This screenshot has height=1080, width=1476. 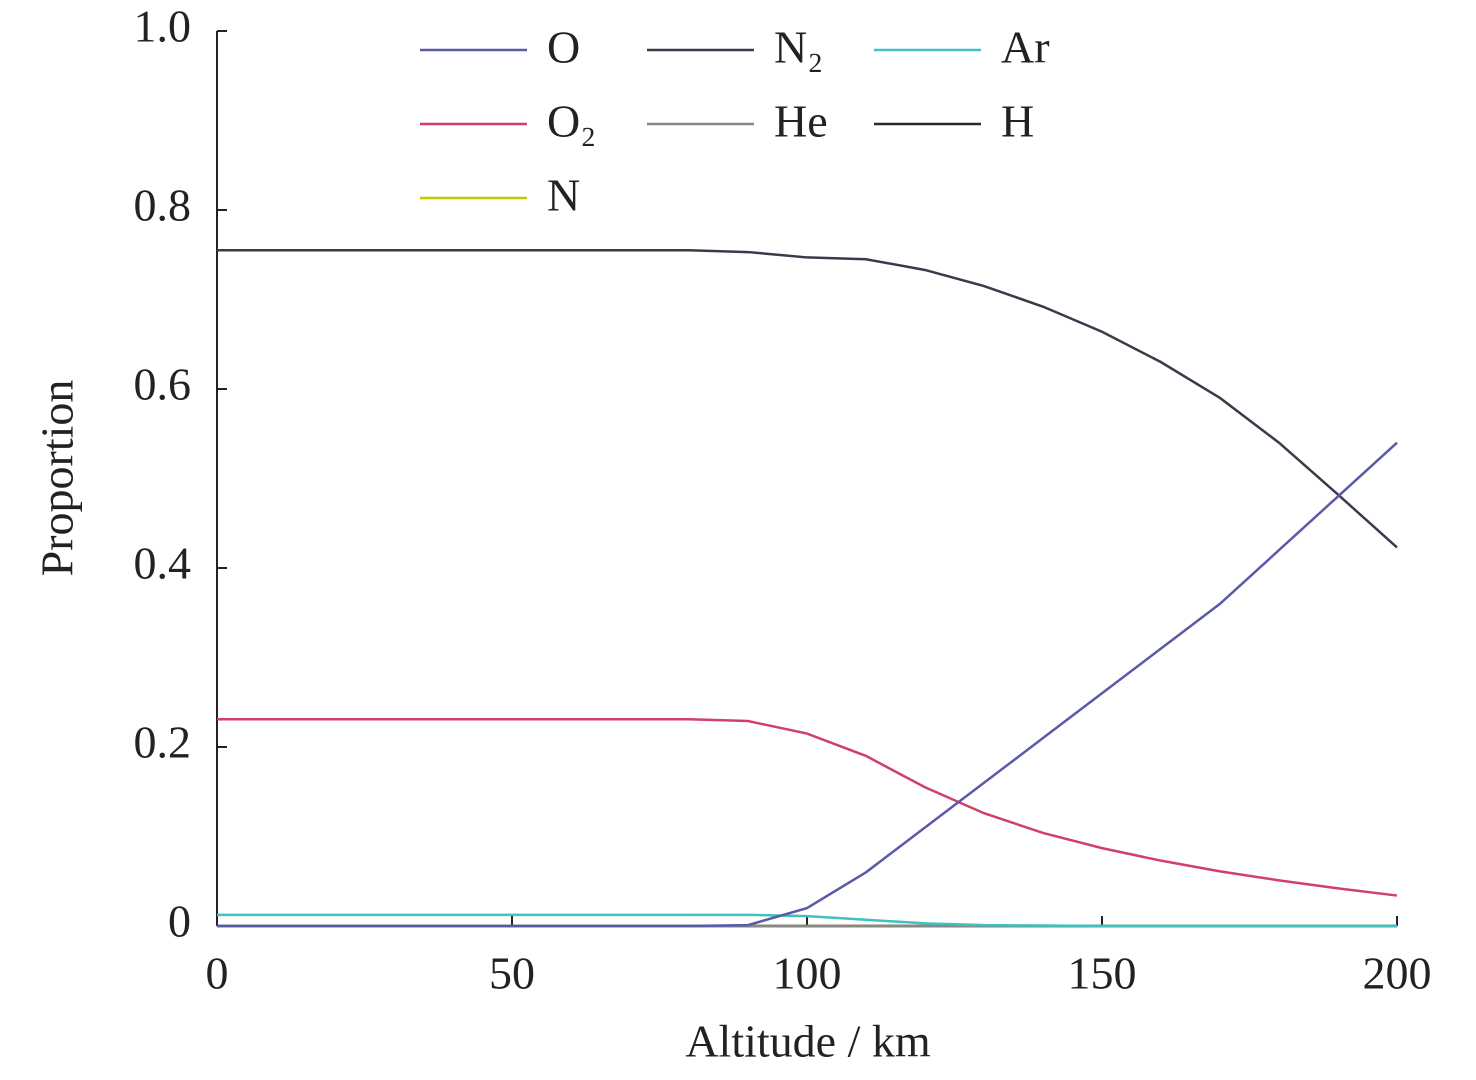 I want to click on legend-label: He, so click(x=801, y=121).